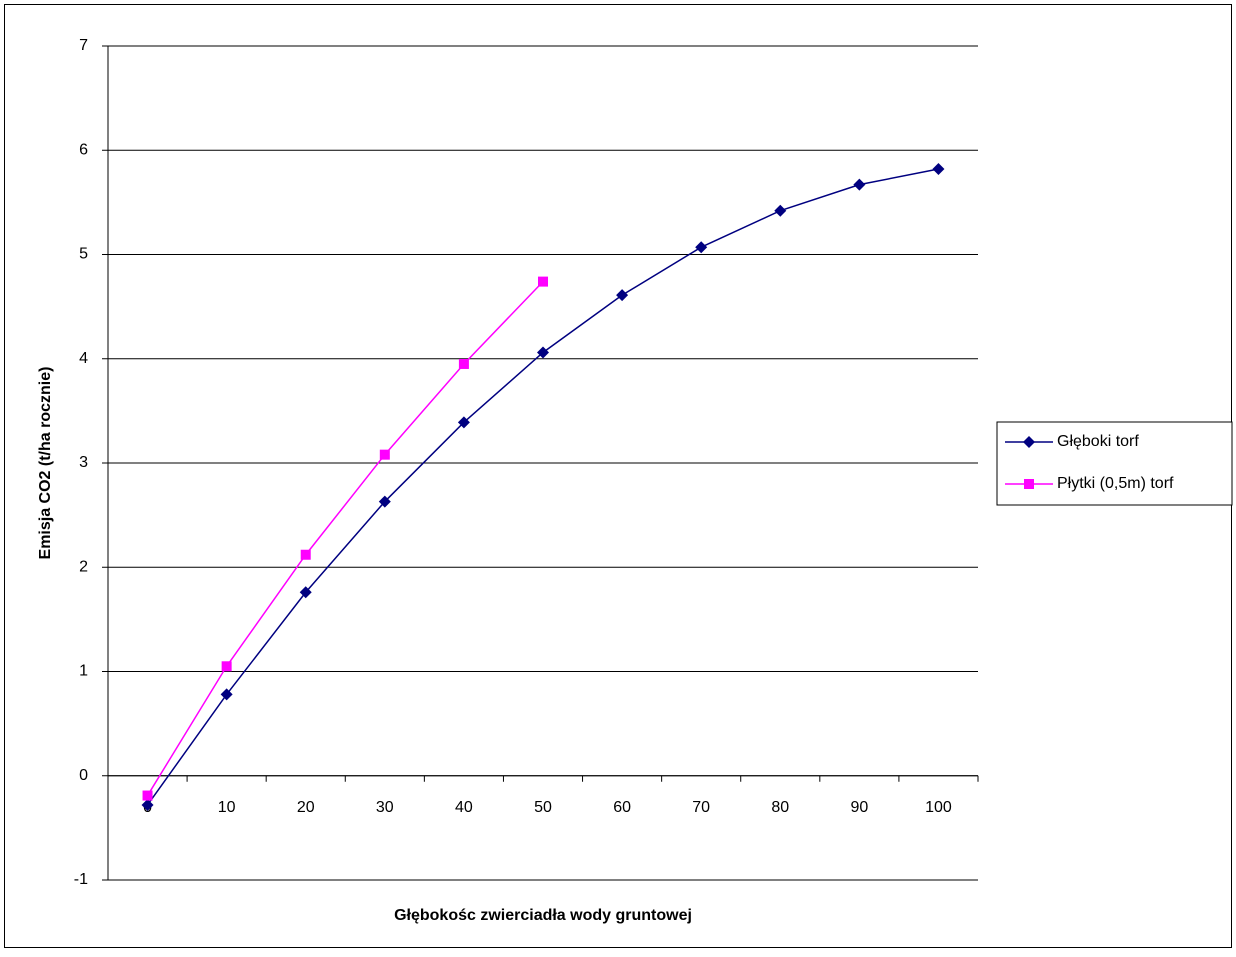 This screenshot has height=957, width=1236. Describe the element at coordinates (1114, 463) in the screenshot. I see `legend-box` at that location.